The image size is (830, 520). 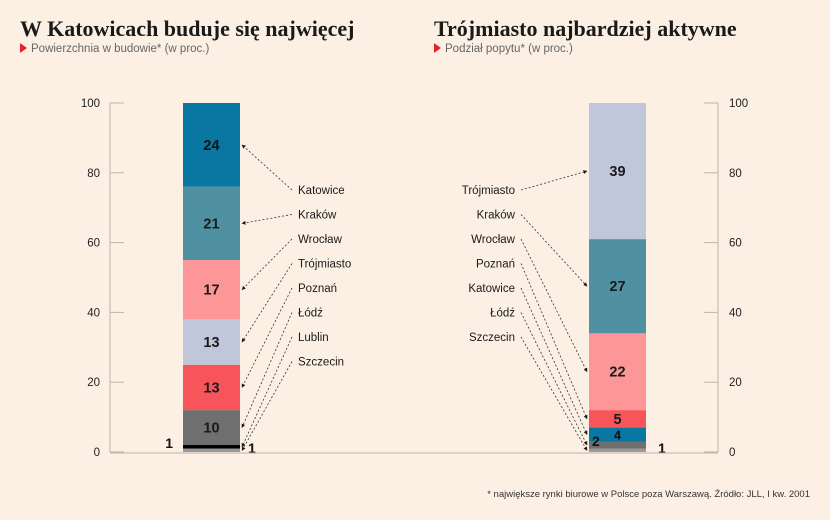 What do you see at coordinates (317, 289) in the screenshot?
I see `left-legend-poznań: Poznań` at bounding box center [317, 289].